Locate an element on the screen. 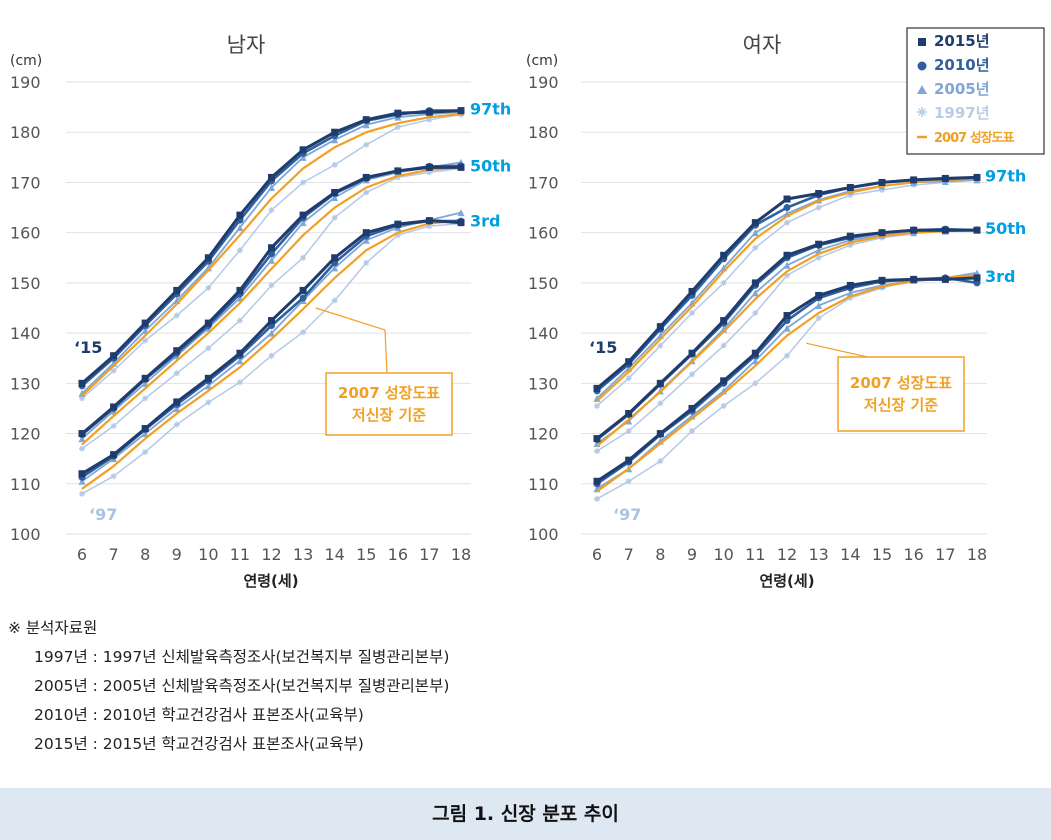  percentile-label-3rd: 3rd is located at coordinates (1000, 276).